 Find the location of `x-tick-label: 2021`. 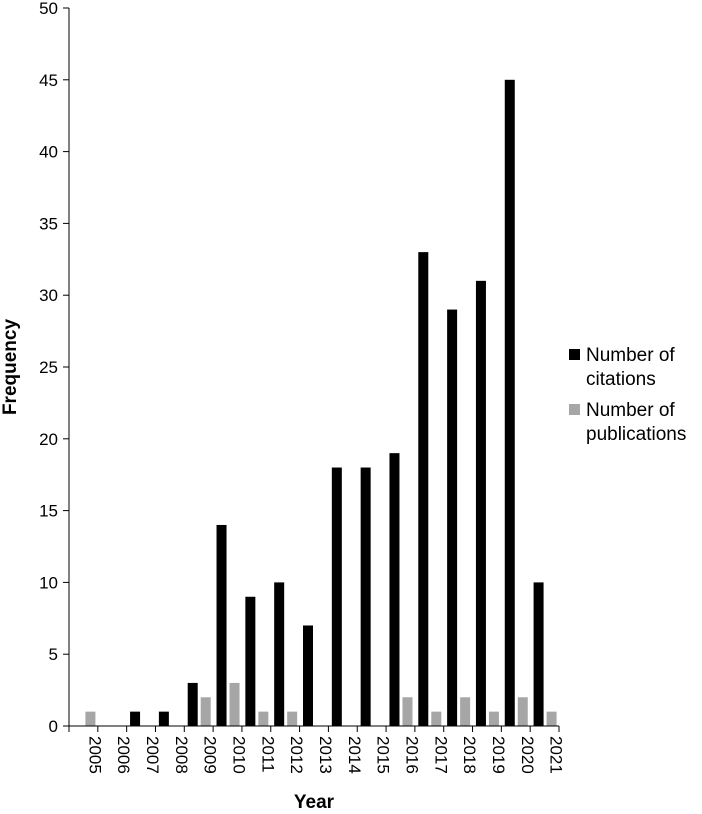

x-tick-label: 2021 is located at coordinates (556, 755).